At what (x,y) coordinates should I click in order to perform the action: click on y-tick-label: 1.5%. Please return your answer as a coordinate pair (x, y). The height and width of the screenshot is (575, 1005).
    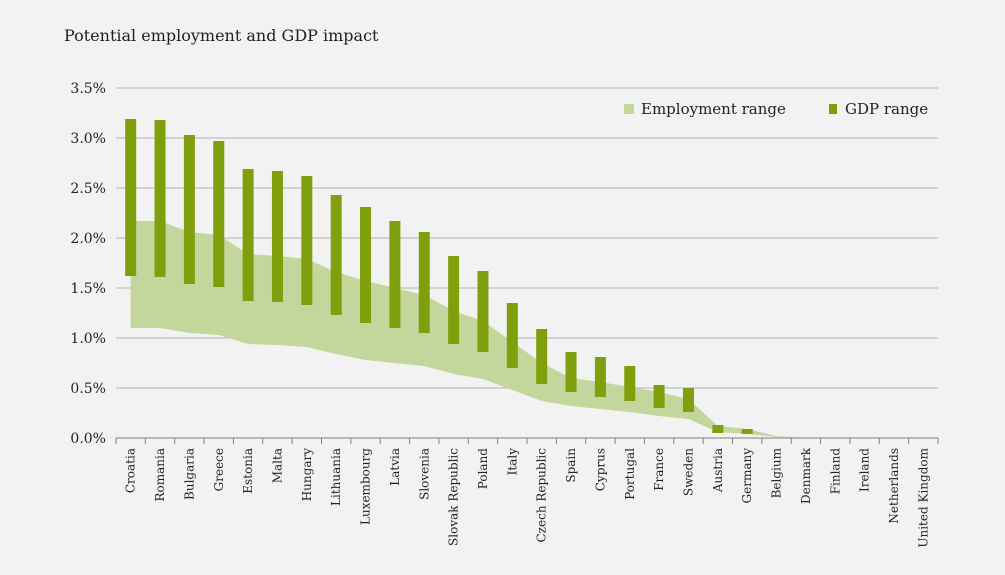
    Looking at the image, I should click on (88, 289).